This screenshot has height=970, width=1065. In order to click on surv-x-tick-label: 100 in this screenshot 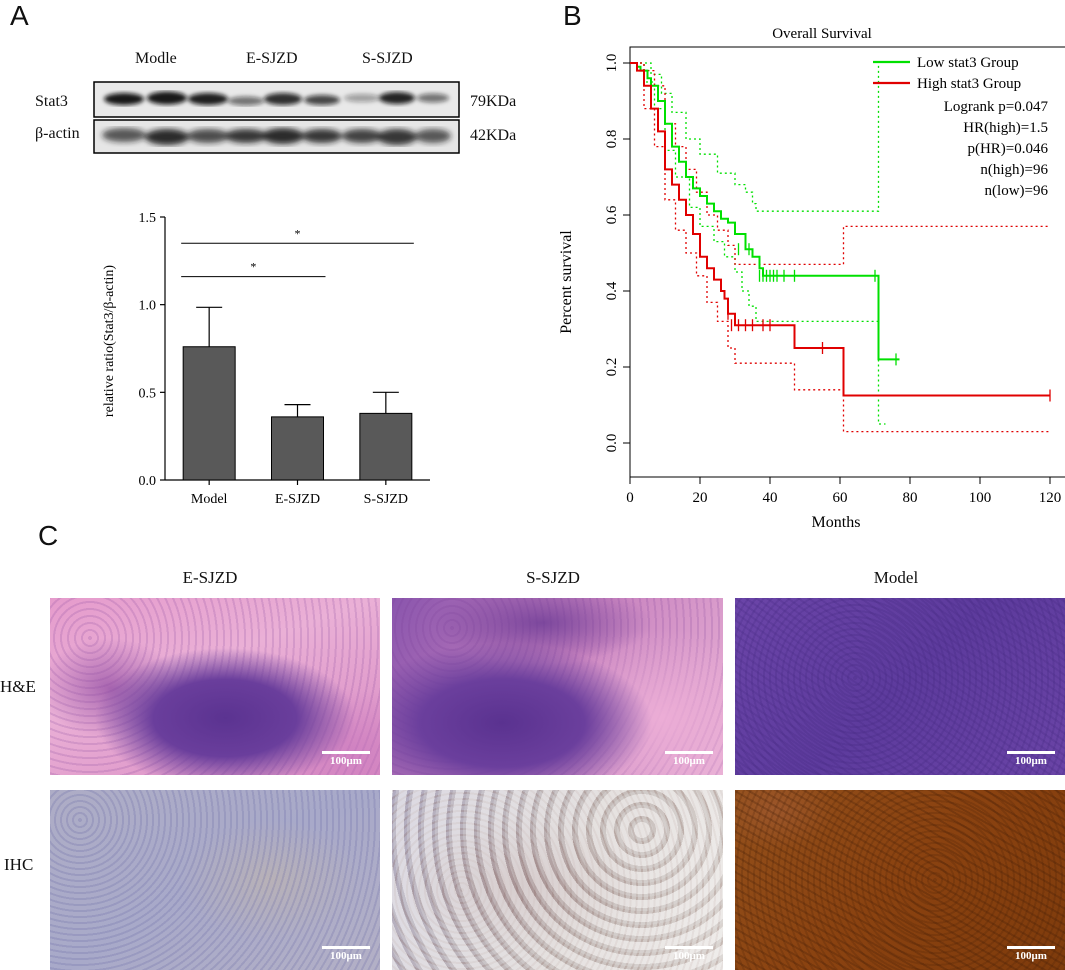, I will do `click(980, 498)`.